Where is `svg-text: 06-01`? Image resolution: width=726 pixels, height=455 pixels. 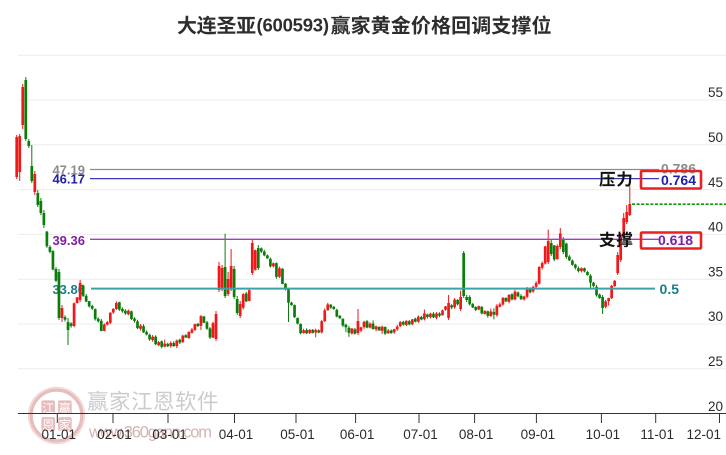 svg-text: 06-01 is located at coordinates (357, 434).